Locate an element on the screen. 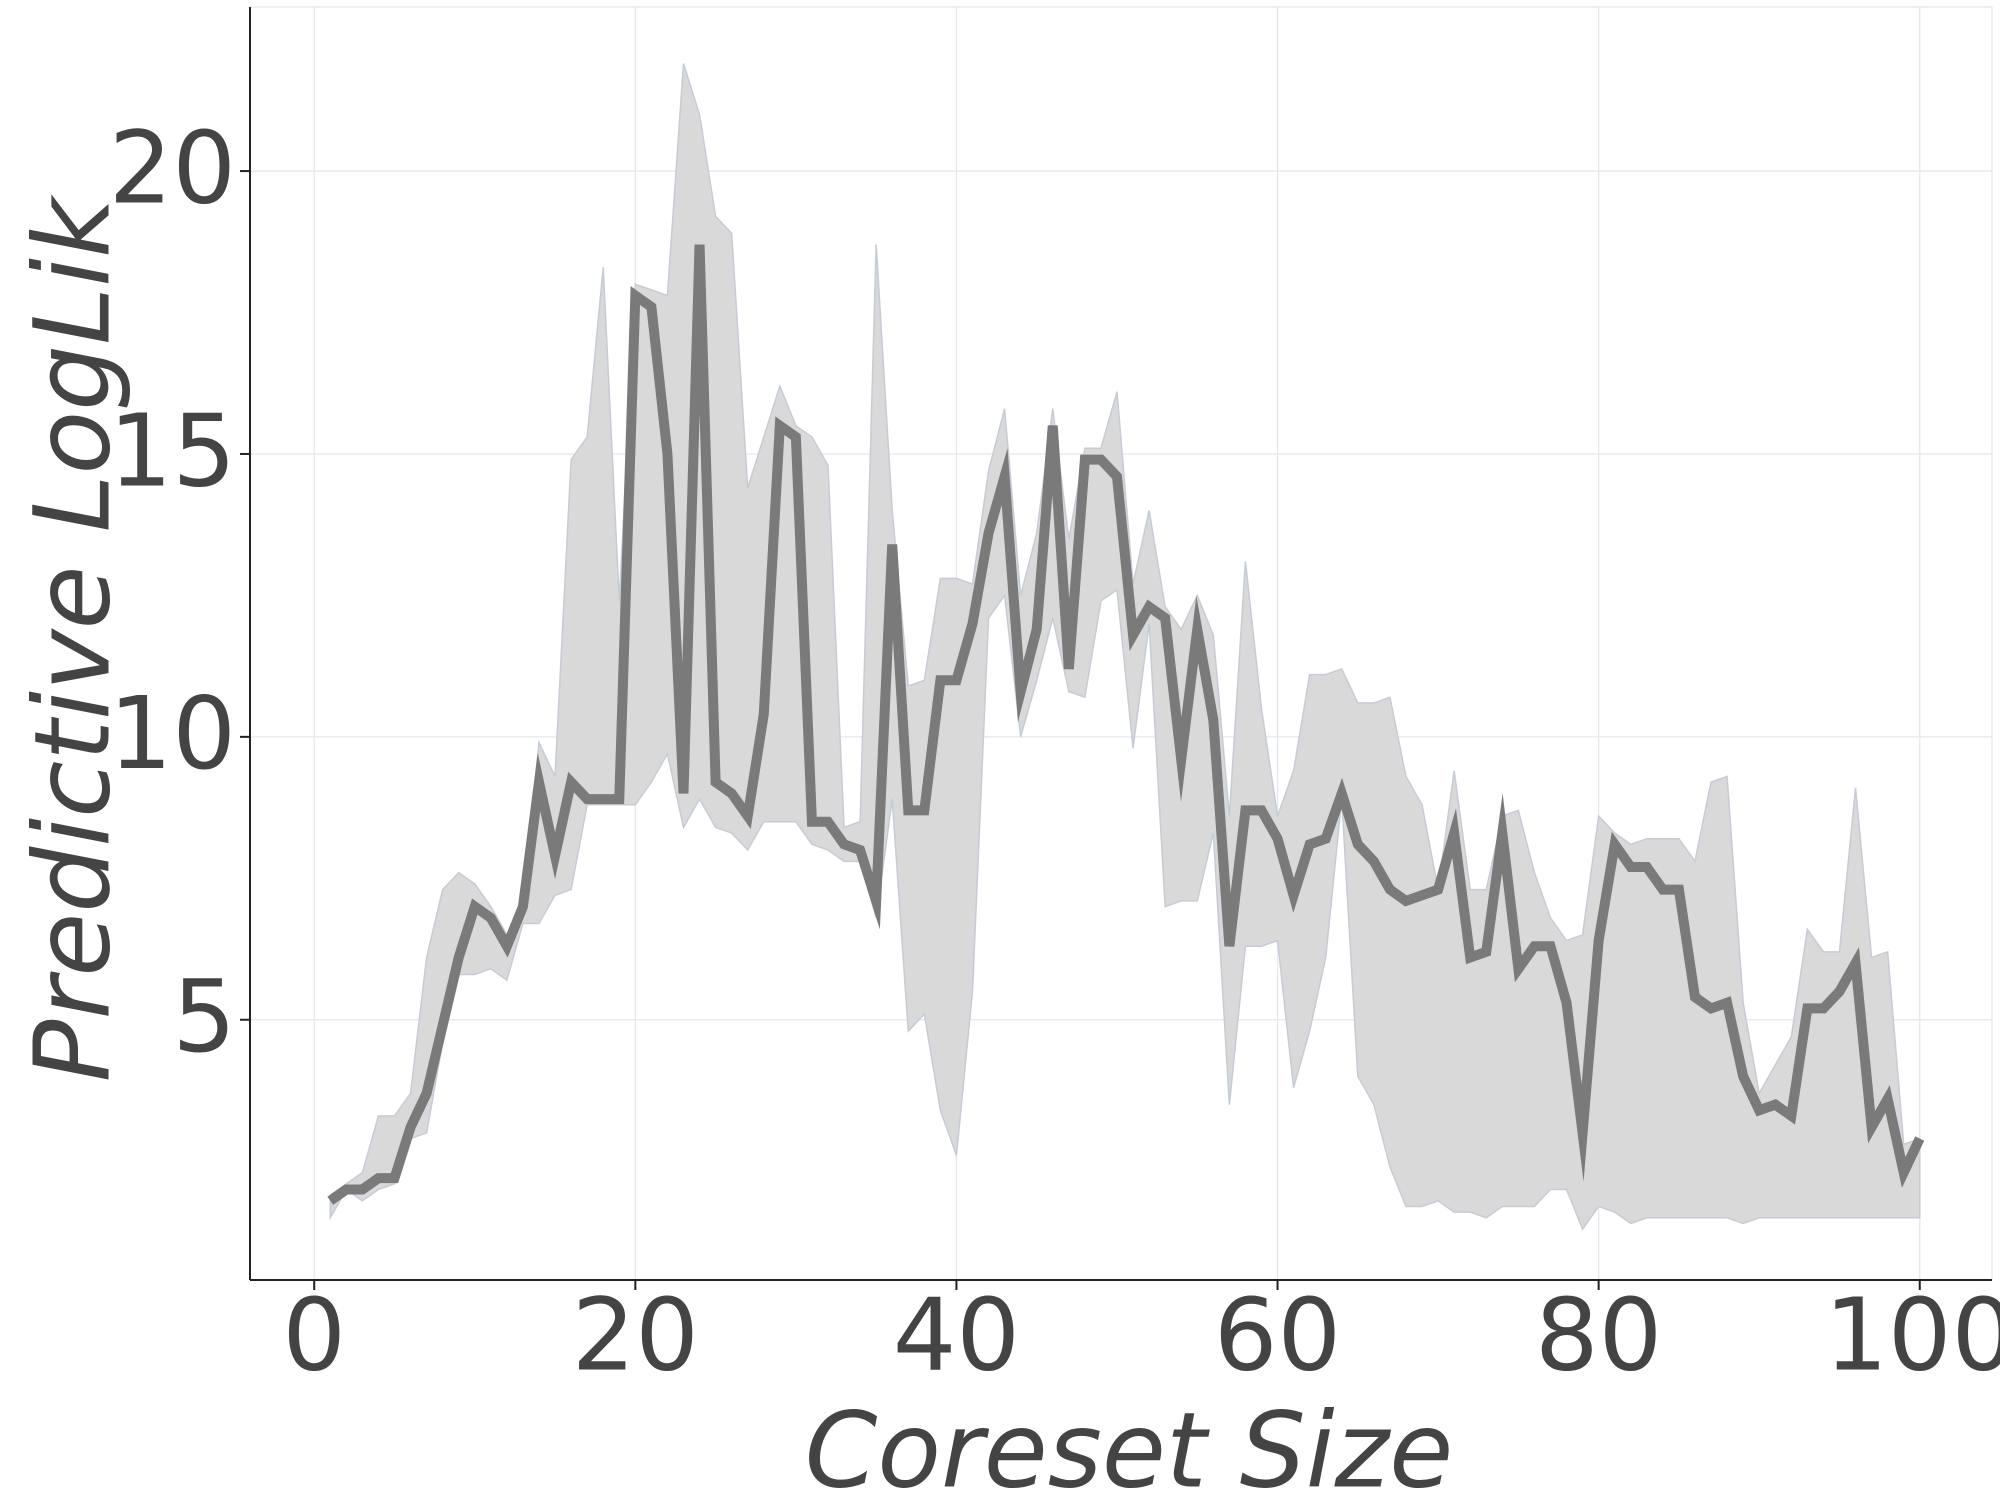 The height and width of the screenshot is (1500, 2000). y-tick-label: 5 is located at coordinates (204, 1016).